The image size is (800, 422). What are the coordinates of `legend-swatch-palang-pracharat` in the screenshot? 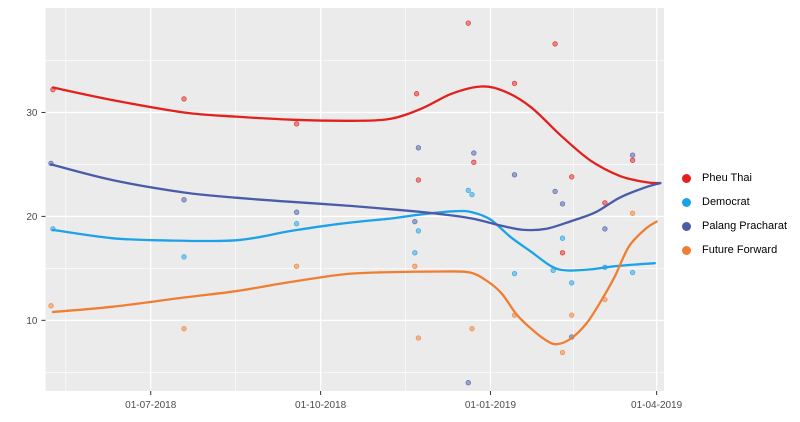 It's located at (686, 226).